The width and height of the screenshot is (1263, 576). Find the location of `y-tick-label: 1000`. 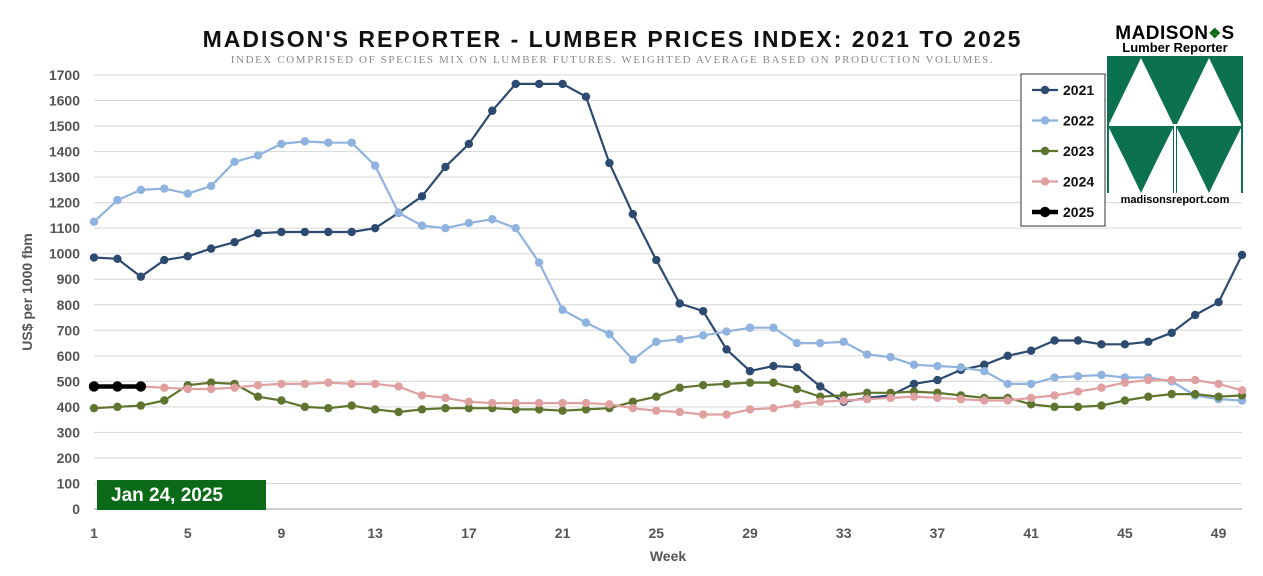

y-tick-label: 1000 is located at coordinates (64, 254).